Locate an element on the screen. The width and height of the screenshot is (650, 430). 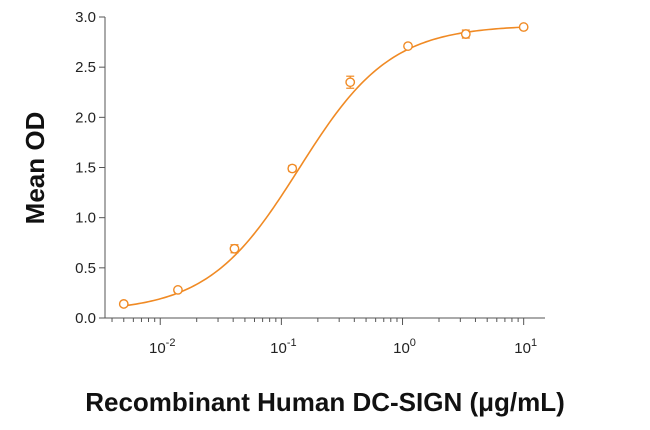
x-tick-label: 10¹ is located at coordinates (525, 347).